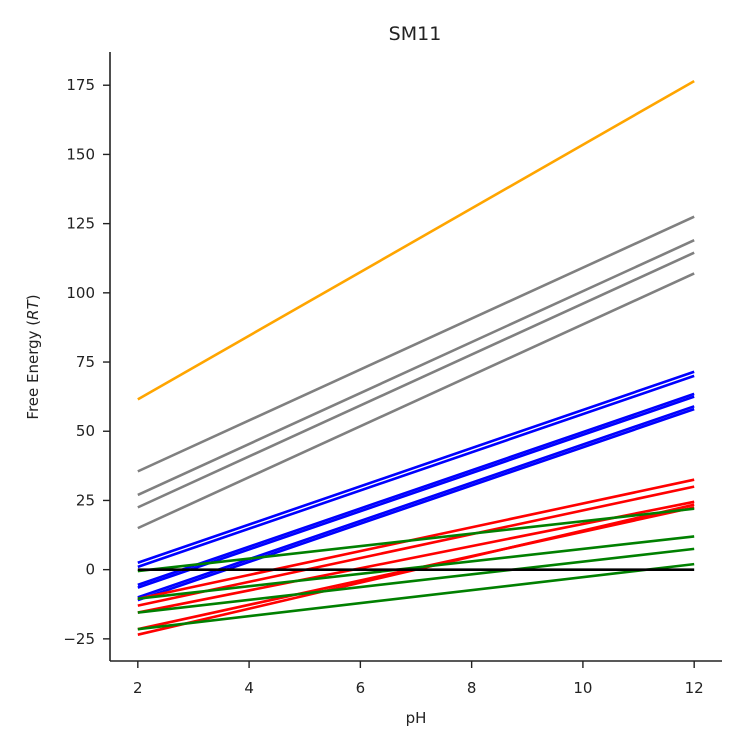 This screenshot has height=750, width=750. Describe the element at coordinates (415, 34) in the screenshot. I see `chart-title: SM11` at that location.